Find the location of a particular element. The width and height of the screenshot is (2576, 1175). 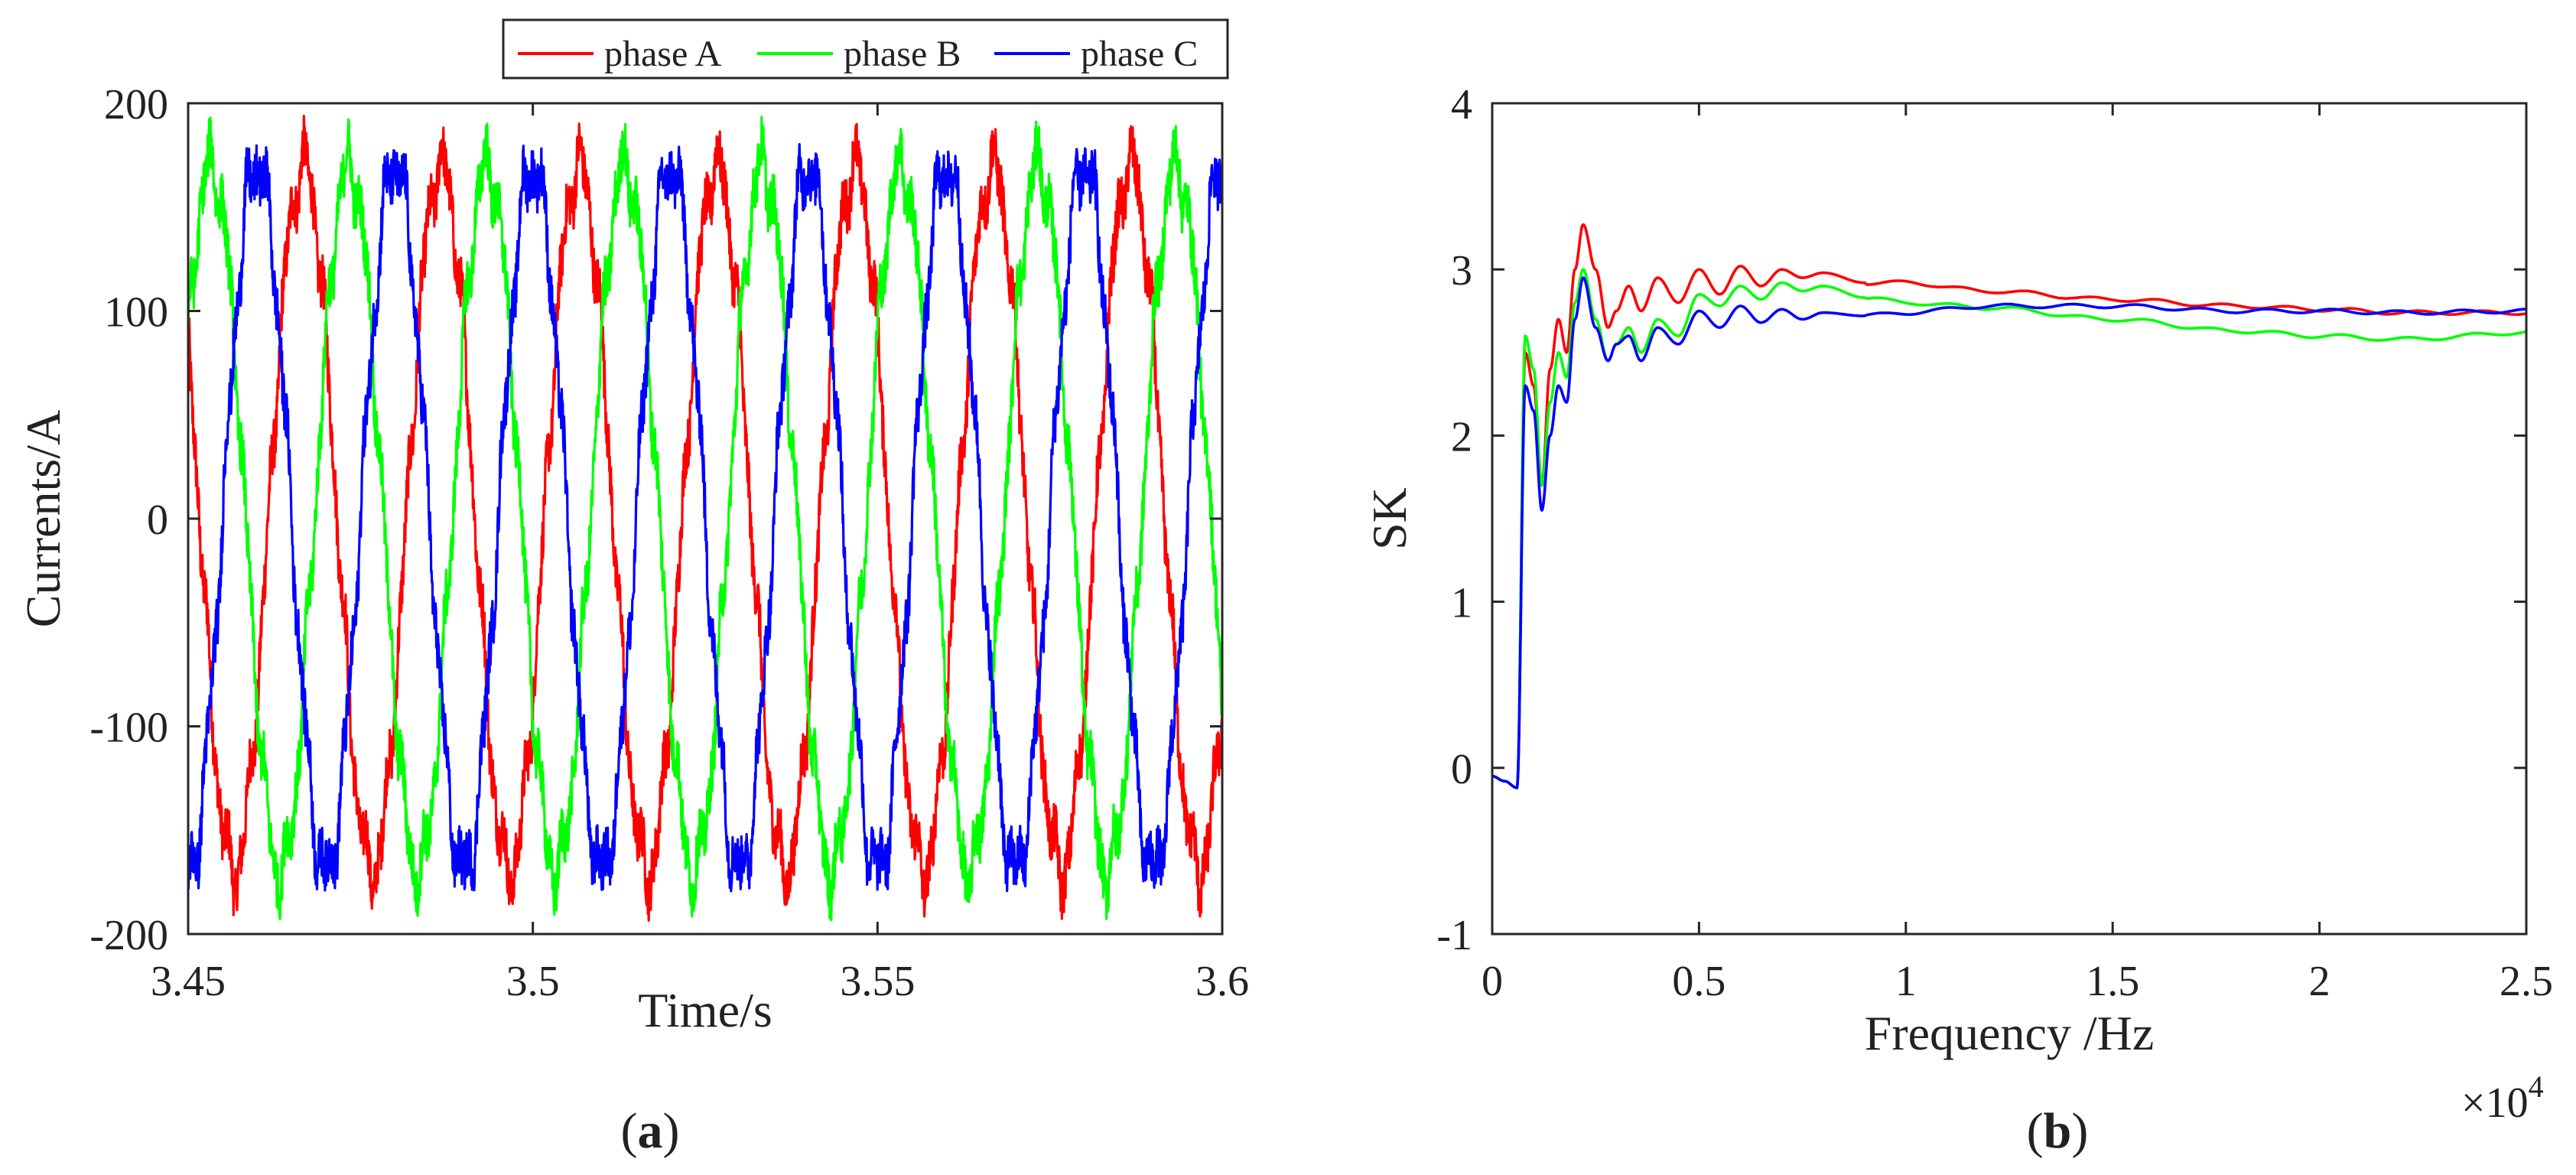

a-ytick-labels: -200 -100 0 100 200 is located at coordinates (128, 520).